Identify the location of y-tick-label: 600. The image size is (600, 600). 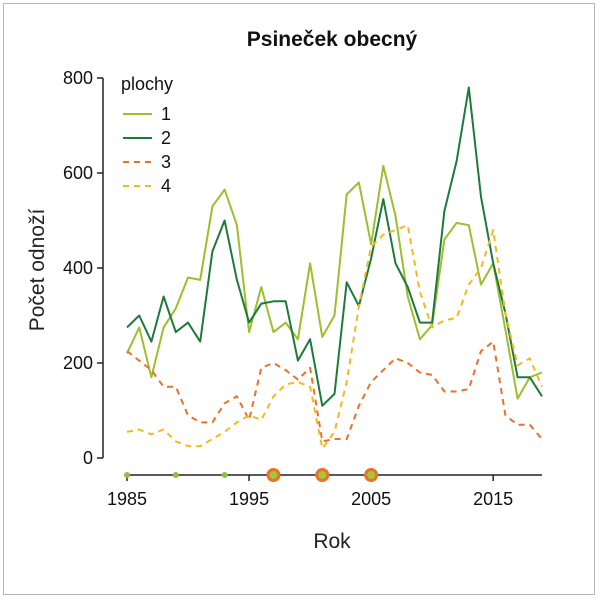
(78, 173).